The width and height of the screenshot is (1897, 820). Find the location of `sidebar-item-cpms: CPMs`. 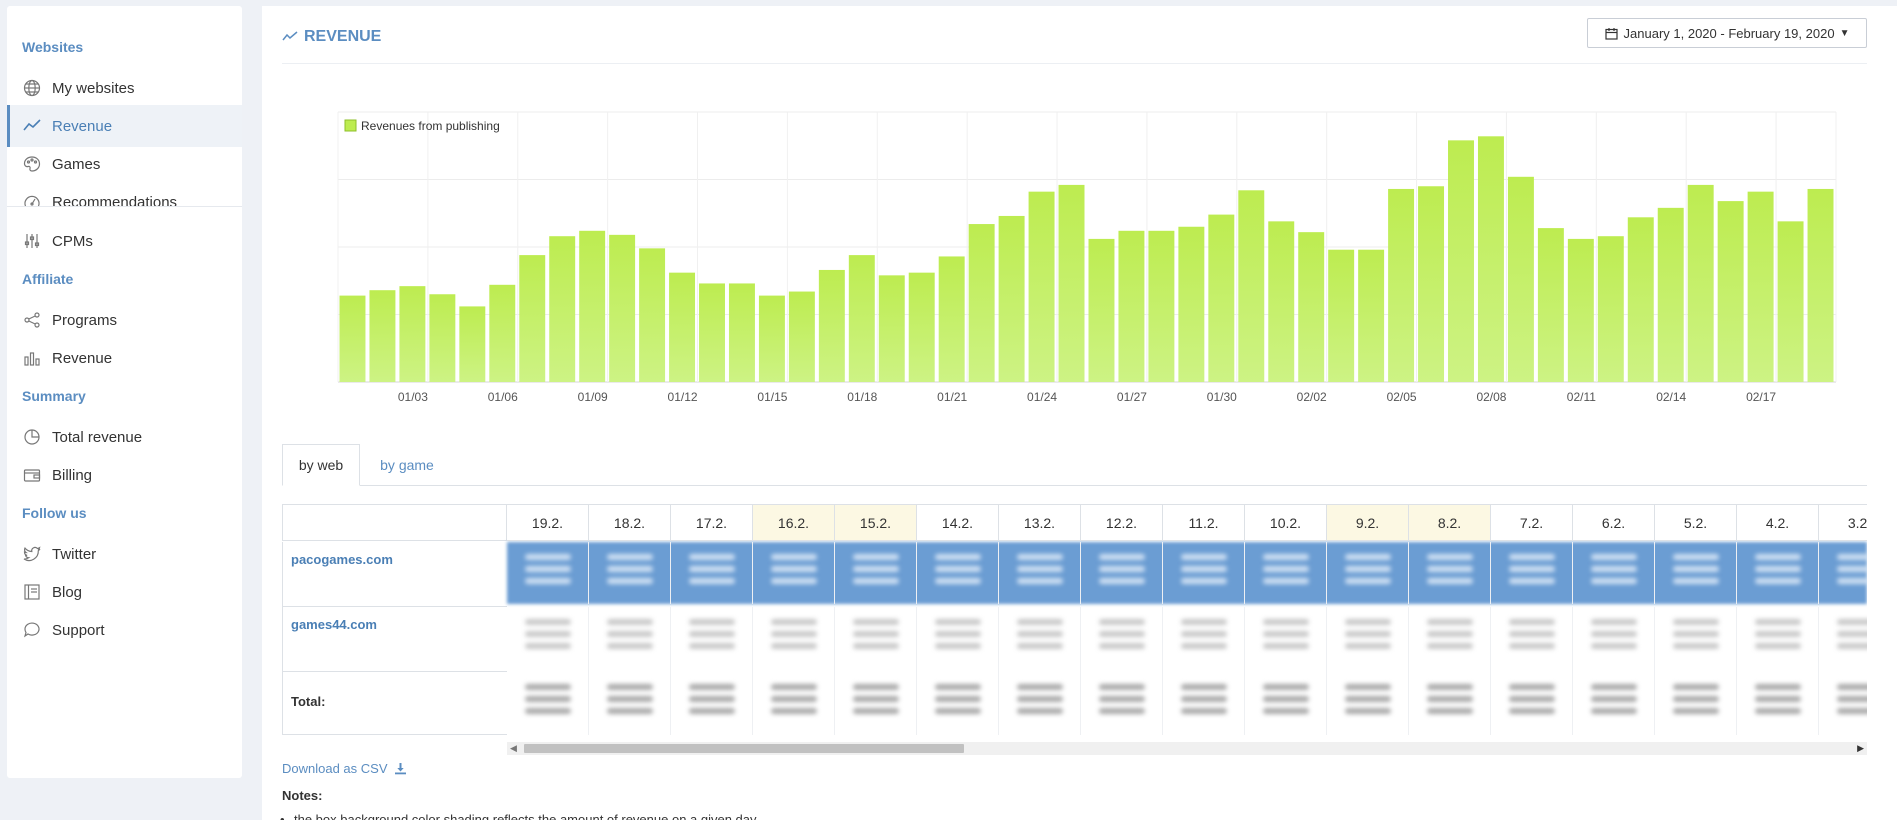

sidebar-item-cpms: CPMs is located at coordinates (124, 241).